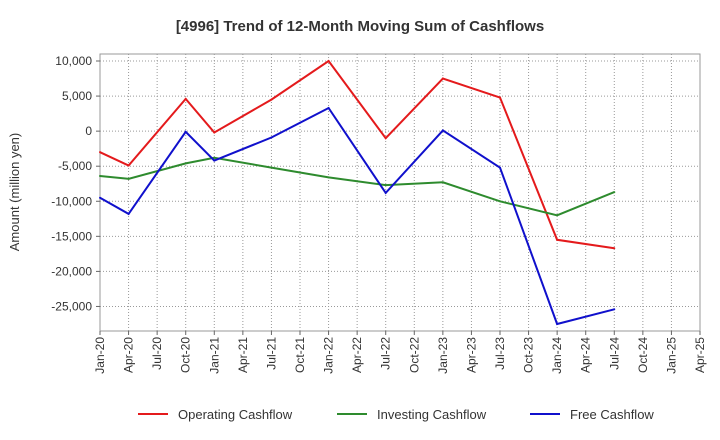 Image resolution: width=720 pixels, height=440 pixels. Describe the element at coordinates (71, 271) in the screenshot. I see `y-tick-label: -20,000` at that location.